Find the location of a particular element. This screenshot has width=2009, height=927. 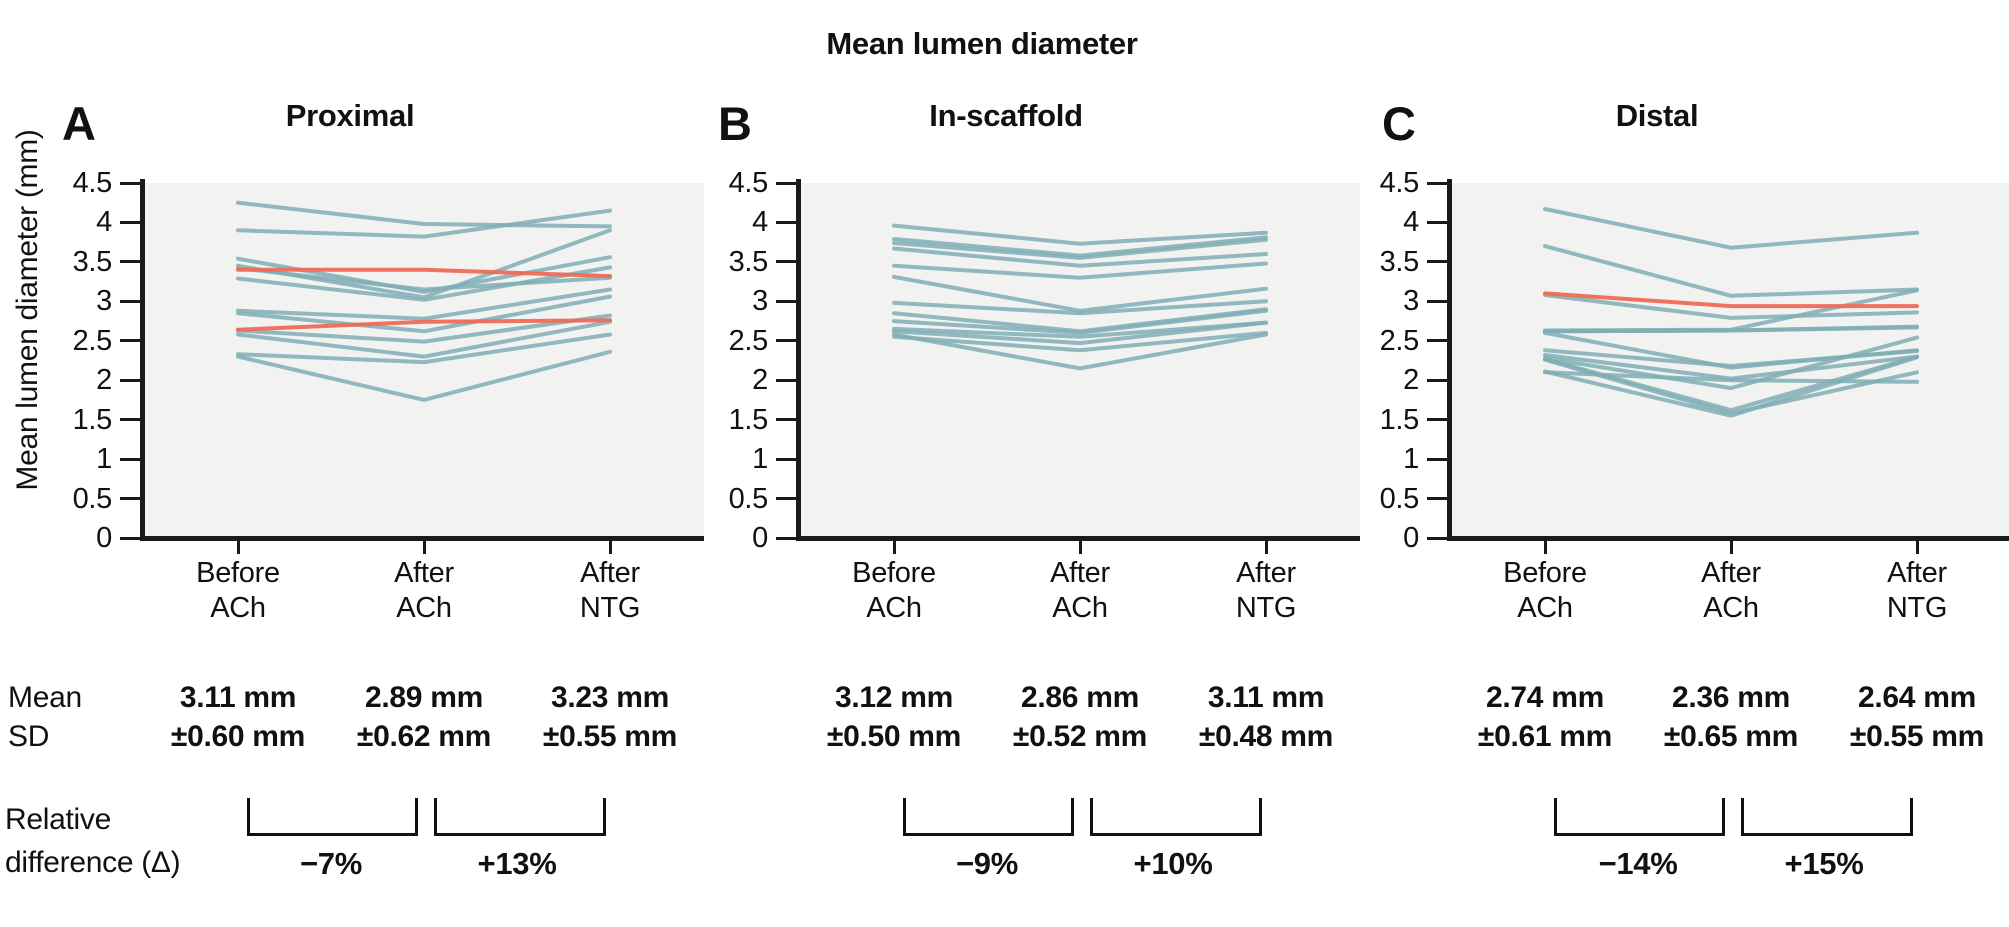

mean-value: 3.11 mm is located at coordinates (1266, 697).